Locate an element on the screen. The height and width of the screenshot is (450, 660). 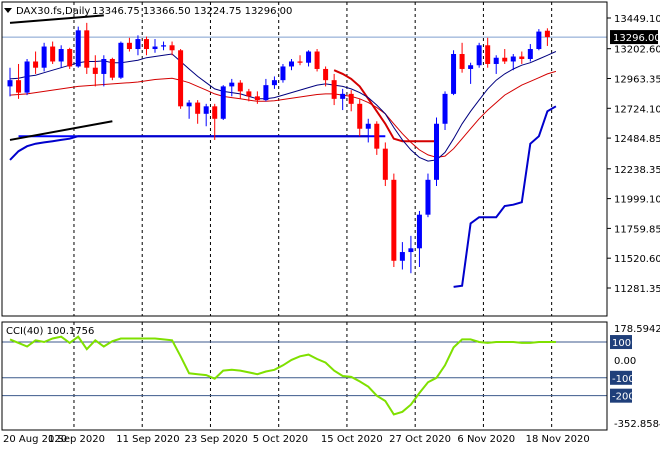
price-tick-label: 13449.10 is located at coordinates (637, 19).